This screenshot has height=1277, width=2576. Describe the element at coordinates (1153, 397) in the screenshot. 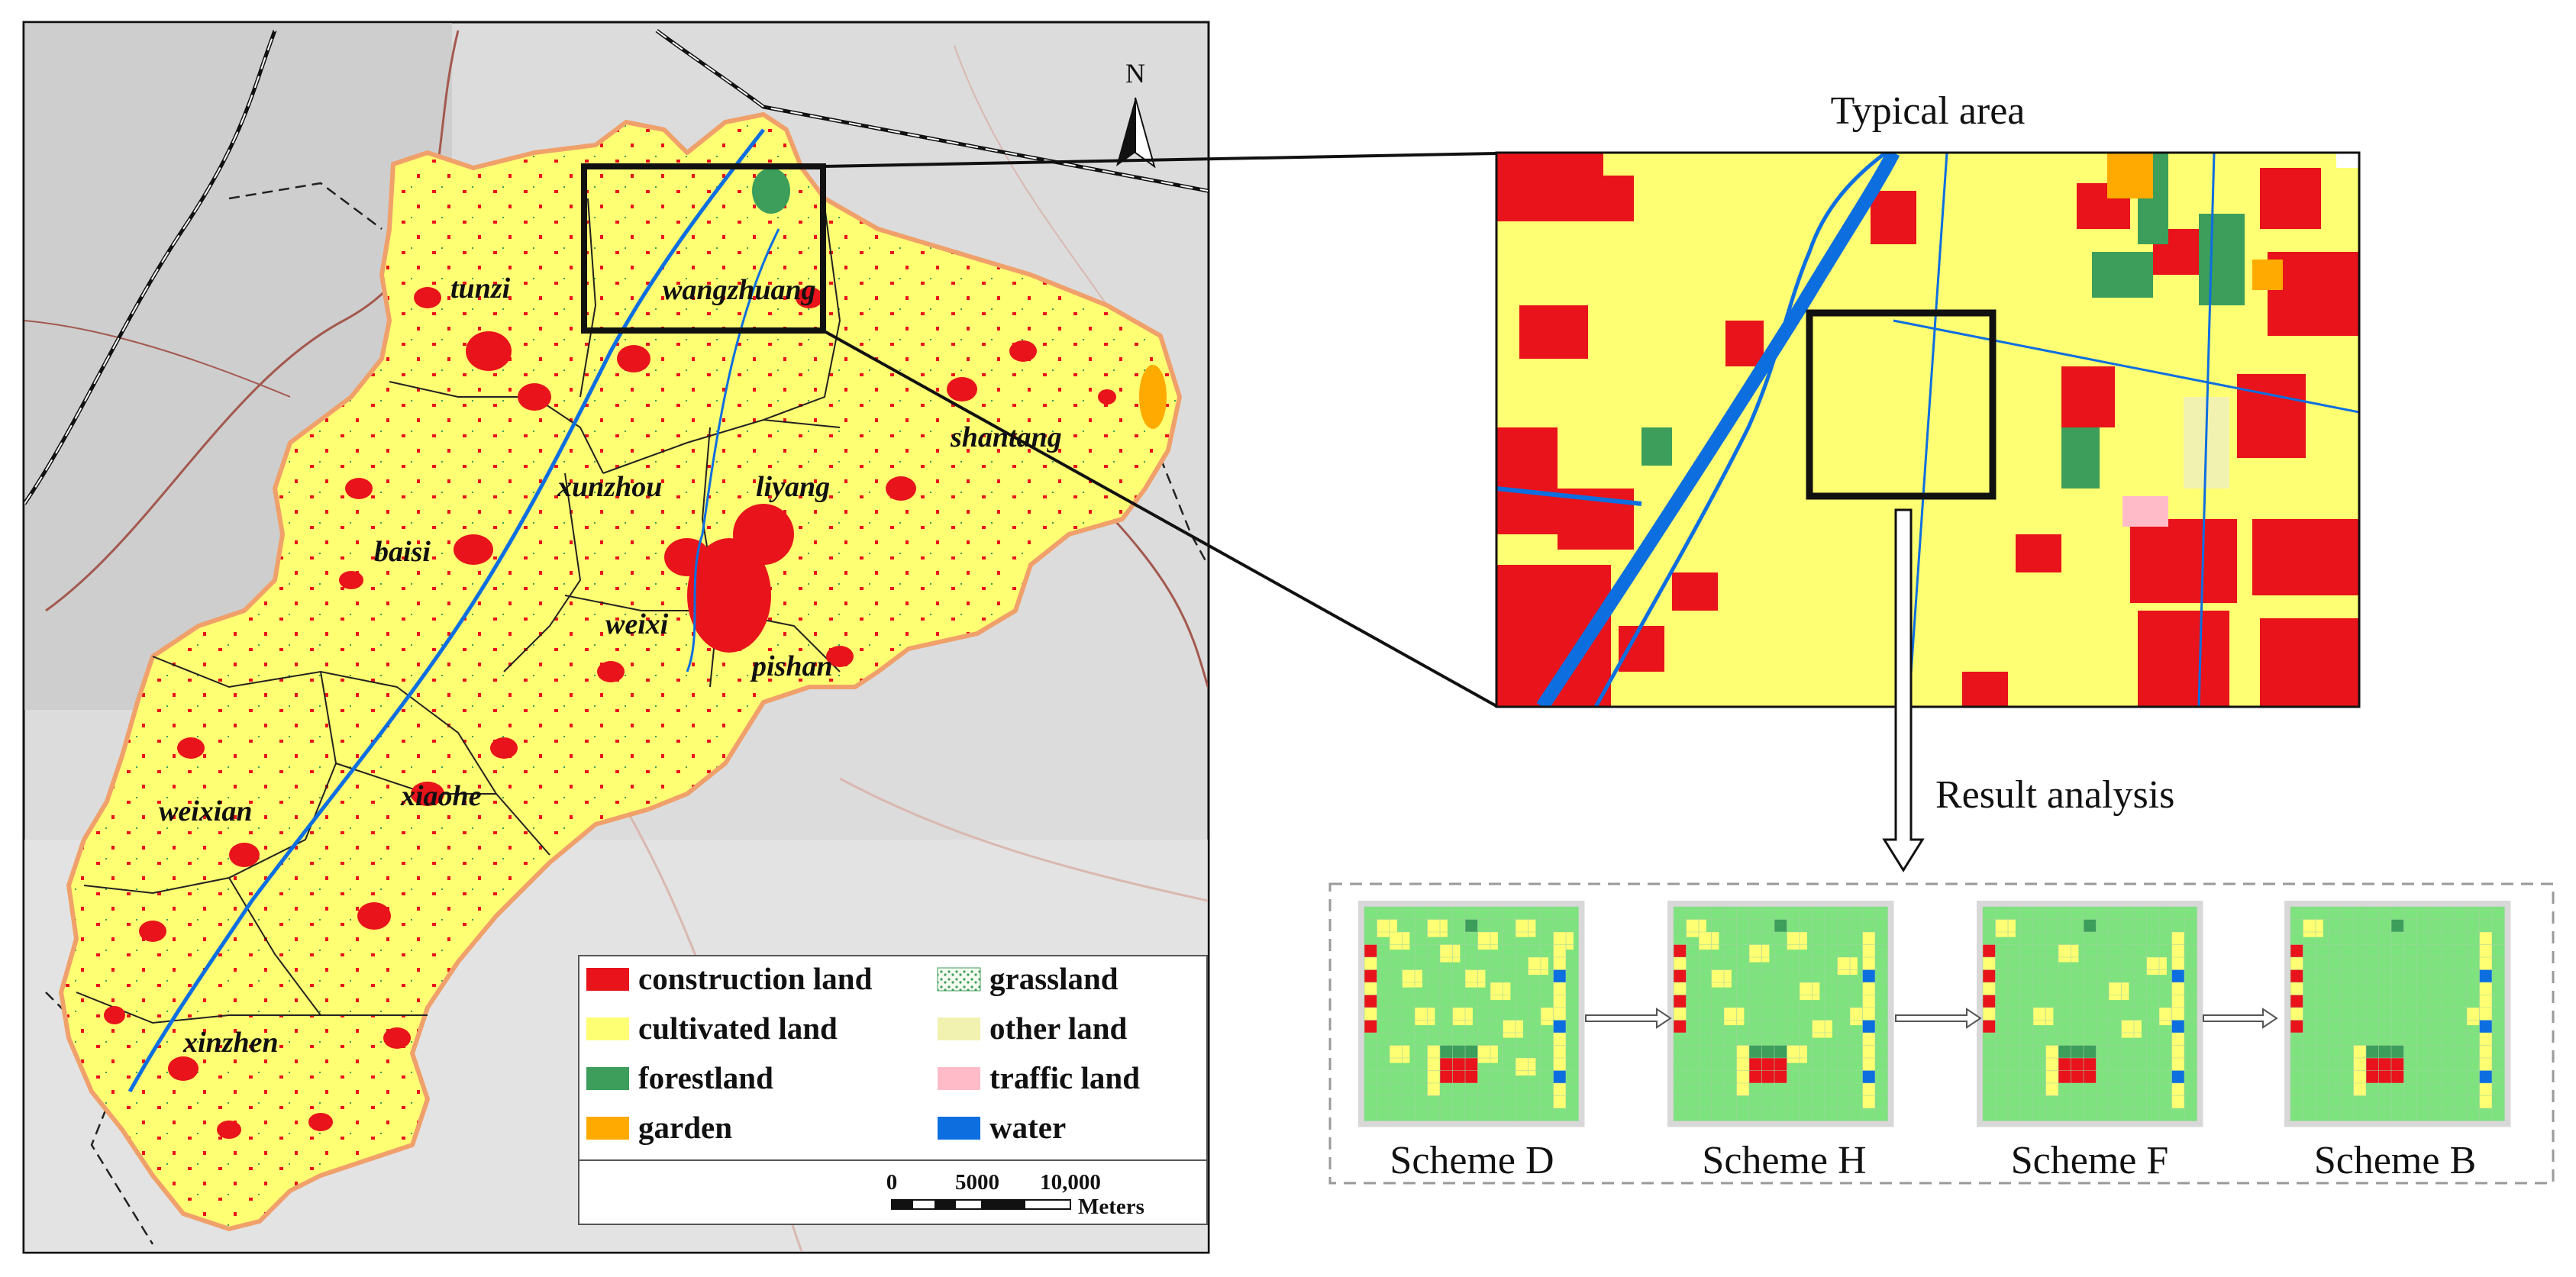

I see `garden-patch` at that location.